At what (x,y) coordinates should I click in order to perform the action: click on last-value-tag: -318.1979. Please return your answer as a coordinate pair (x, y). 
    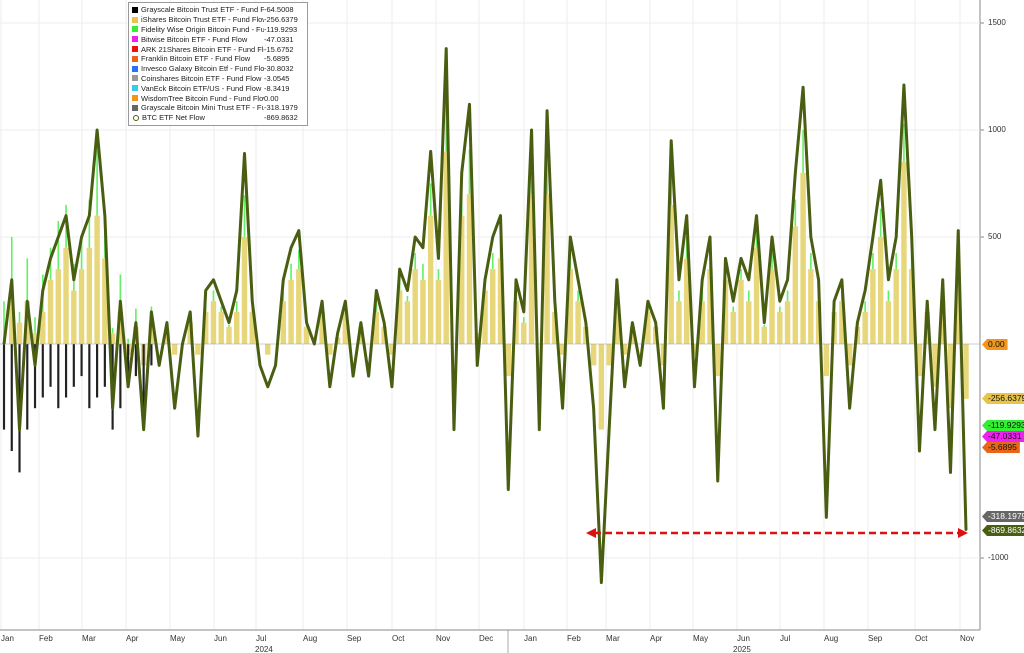
    Looking at the image, I should click on (1003, 516).